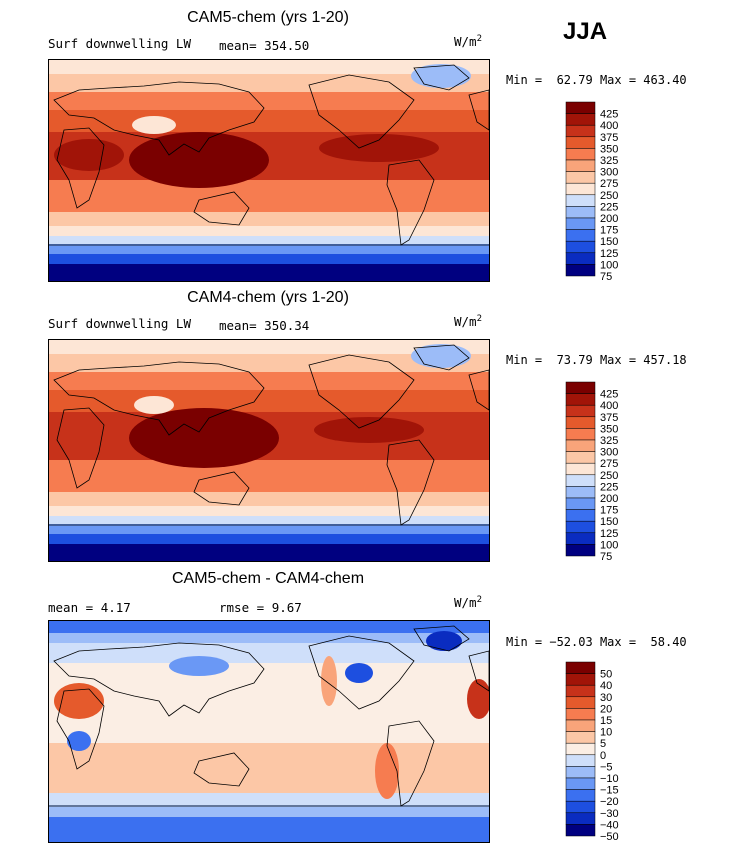  What do you see at coordinates (119, 43) in the screenshot?
I see `panel1-variable: Surf downwelling LW` at bounding box center [119, 43].